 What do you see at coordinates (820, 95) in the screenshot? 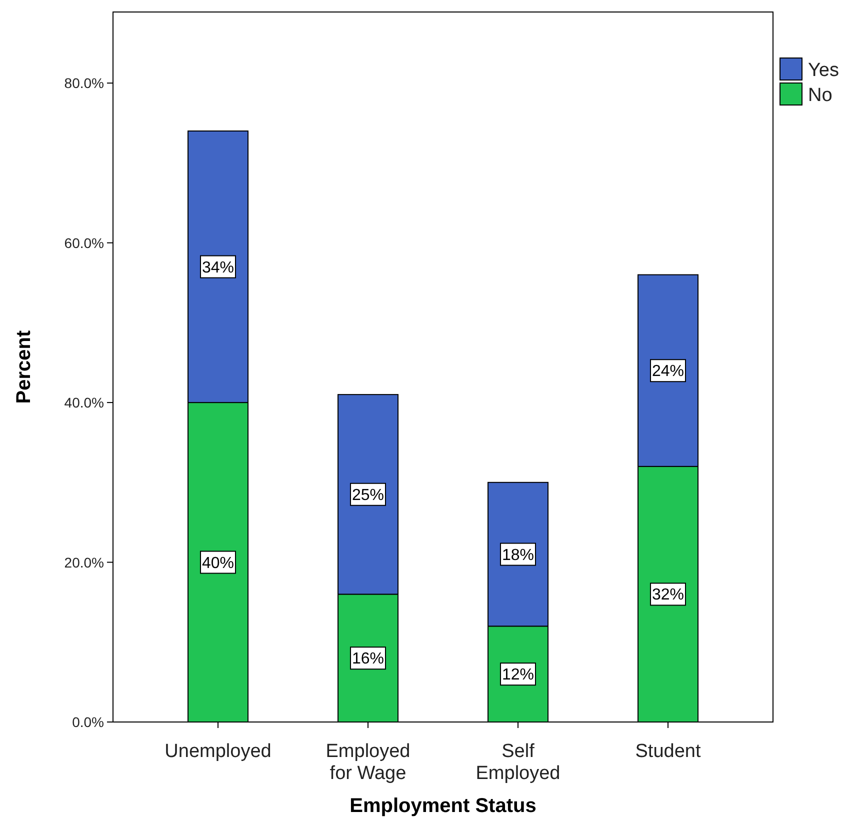
I see `legend-label: No` at bounding box center [820, 95].